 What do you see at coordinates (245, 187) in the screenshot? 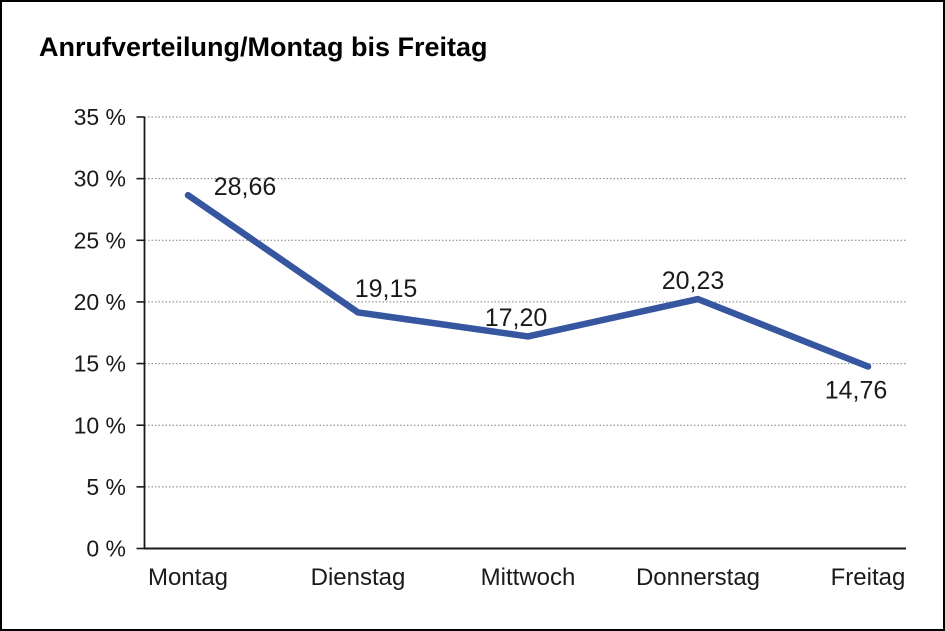
I see `data-point-label: 28,66` at bounding box center [245, 187].